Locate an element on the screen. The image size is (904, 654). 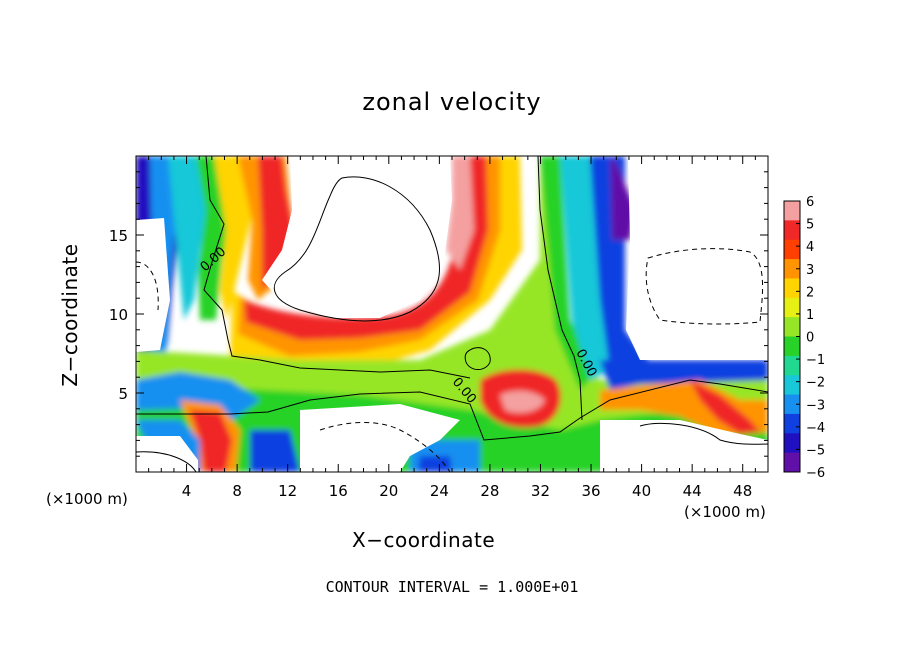
colorbar-label: −3 is located at coordinates (815, 405).